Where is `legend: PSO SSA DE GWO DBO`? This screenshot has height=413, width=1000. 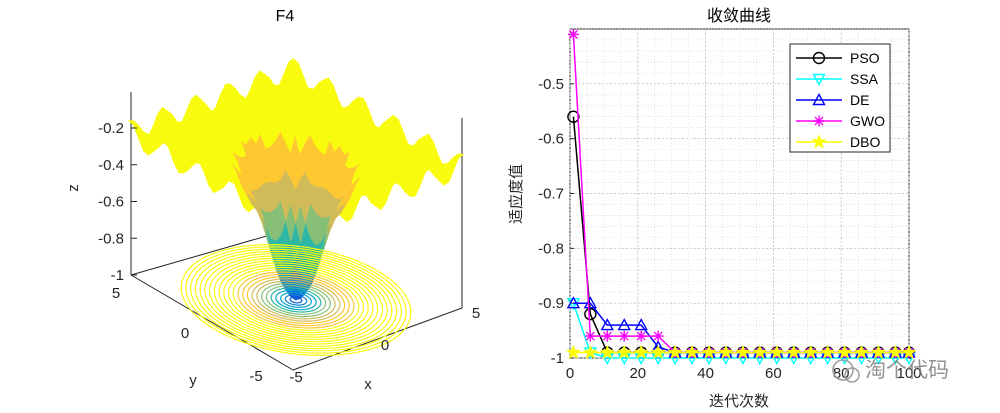 legend: PSO SSA DE GWO DBO is located at coordinates (840, 98).